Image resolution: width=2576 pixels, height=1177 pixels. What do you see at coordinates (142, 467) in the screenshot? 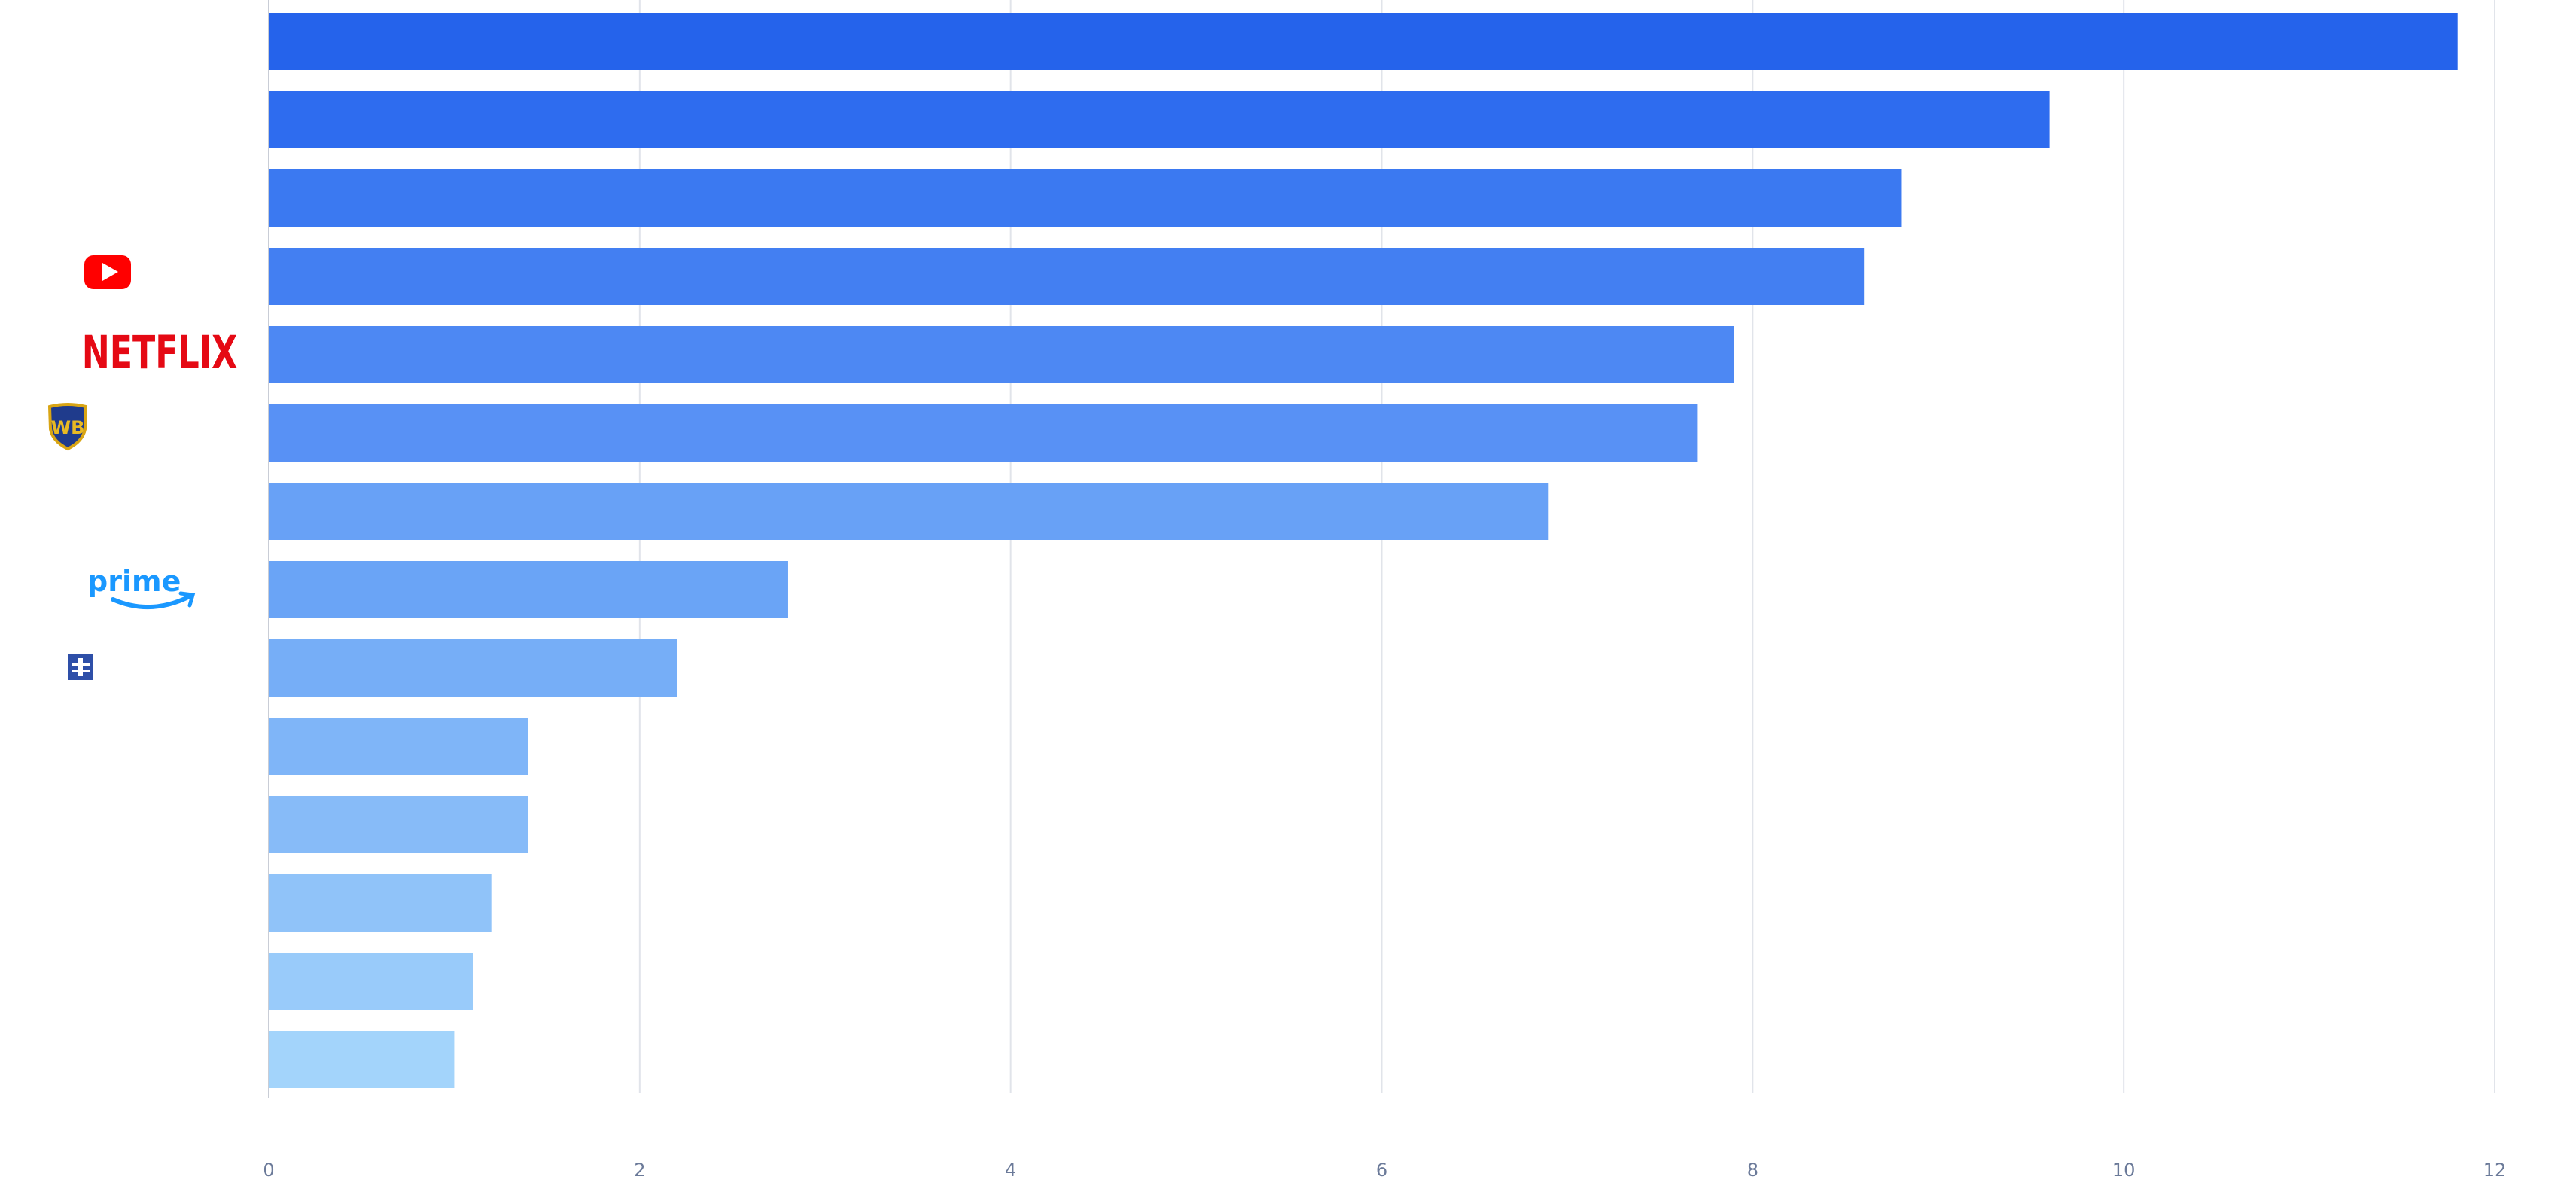
I see `category-logos: NETFLIX WB prime` at bounding box center [142, 467].